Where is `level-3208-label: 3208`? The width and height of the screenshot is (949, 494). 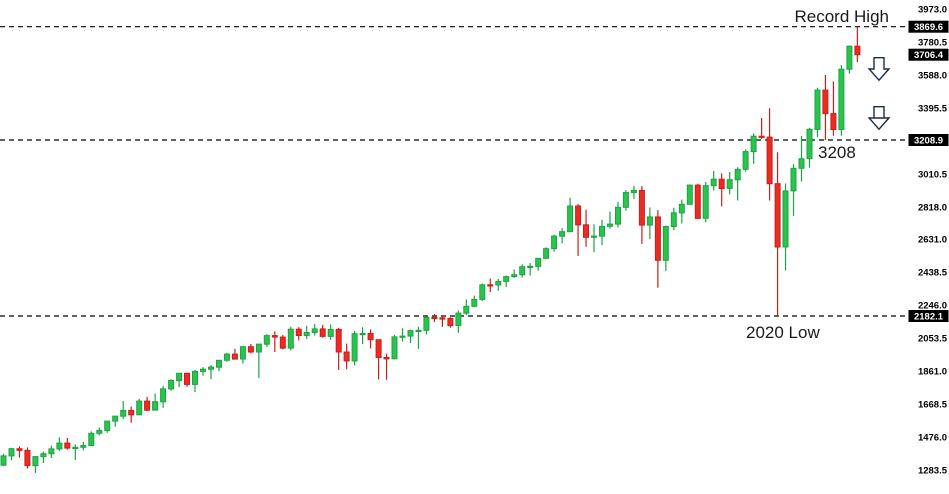
level-3208-label: 3208 is located at coordinates (837, 152).